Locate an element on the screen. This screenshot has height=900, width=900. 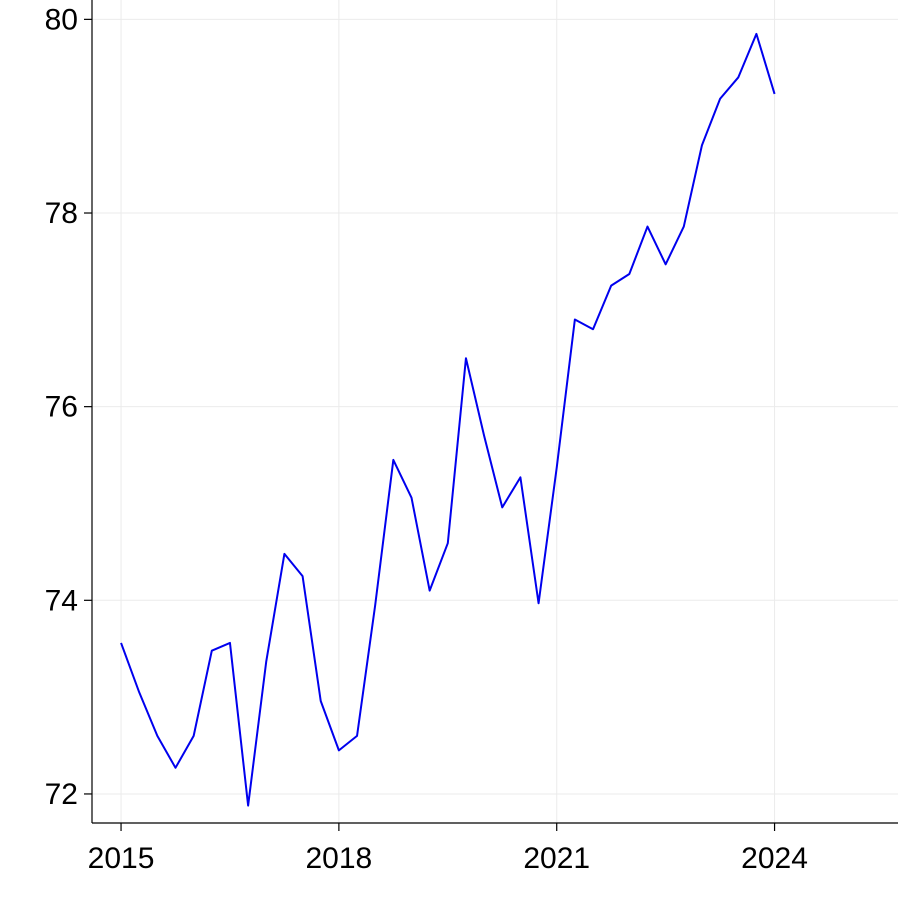
y-tick-label: 76 is located at coordinates (61, 407).